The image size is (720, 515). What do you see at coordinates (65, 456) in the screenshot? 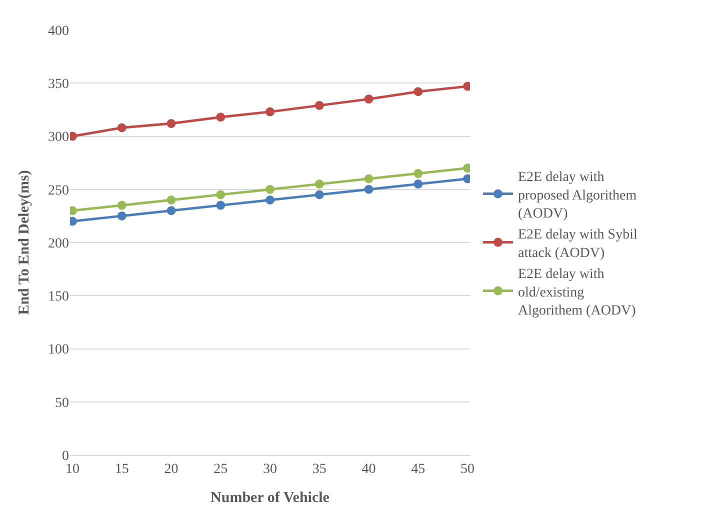
I see `y-tick-label: 0` at bounding box center [65, 456].